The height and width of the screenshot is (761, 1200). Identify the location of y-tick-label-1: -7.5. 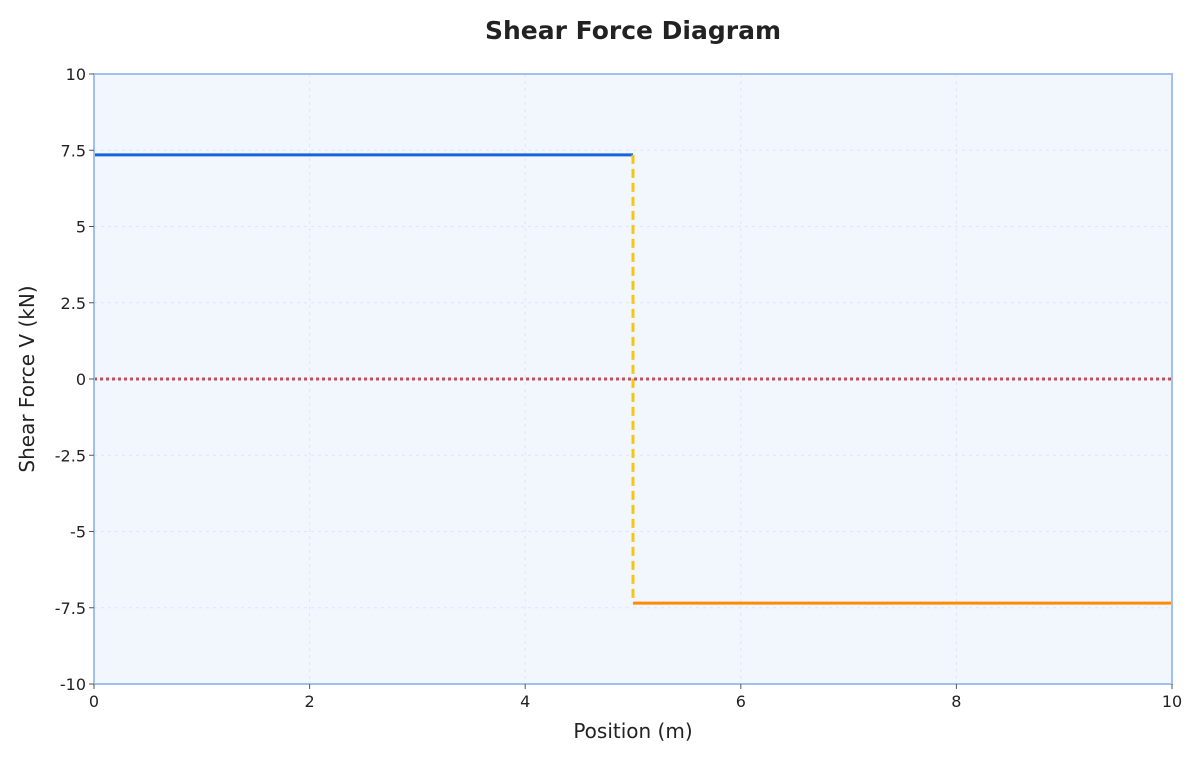
(70, 608).